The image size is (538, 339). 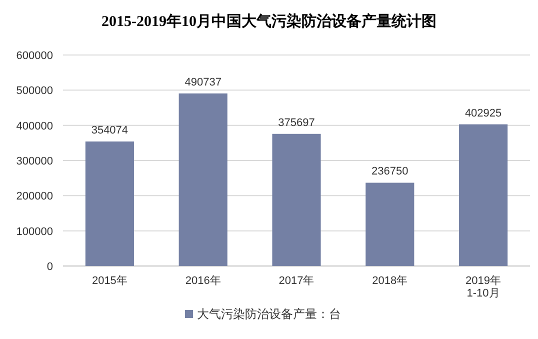 What do you see at coordinates (296, 281) in the screenshot?
I see `x-tick-label: 2017年` at bounding box center [296, 281].